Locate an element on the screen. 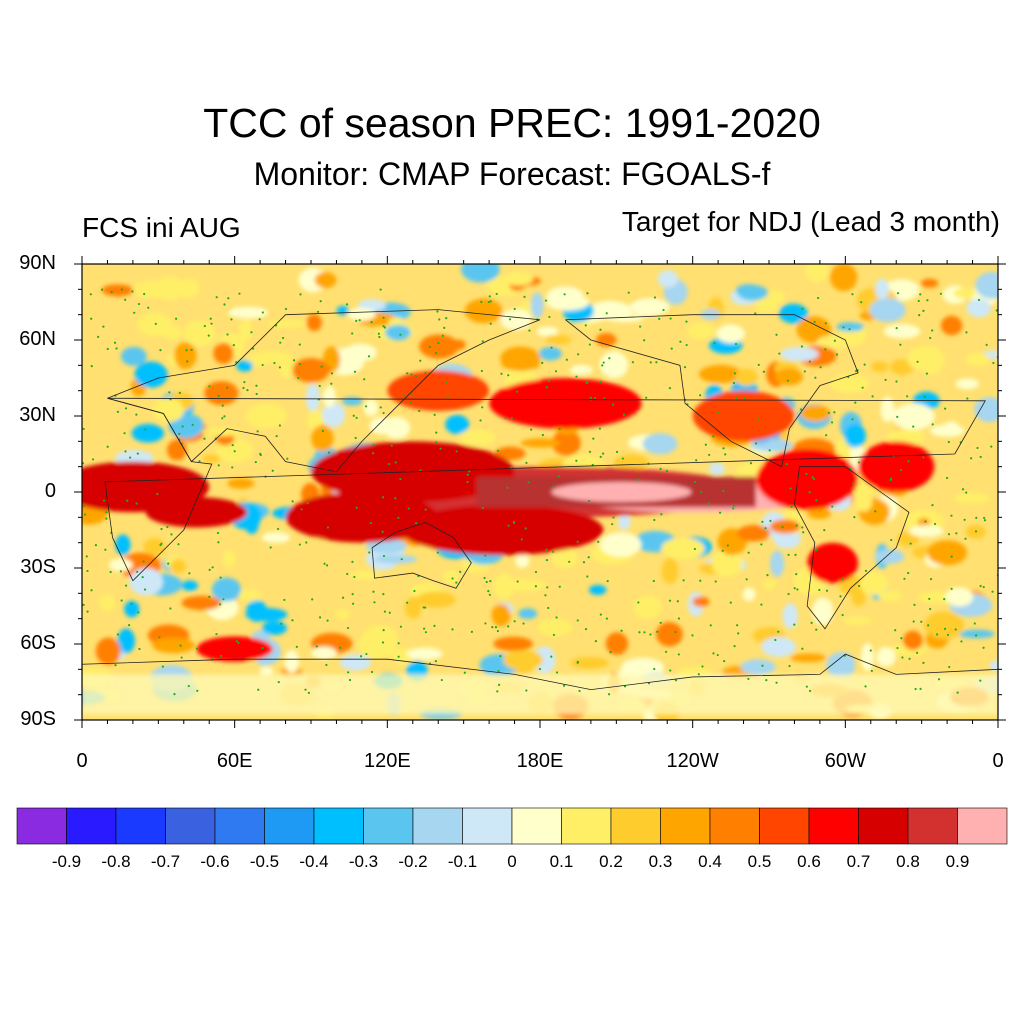  colorbar-label: -0.2 is located at coordinates (413, 861).